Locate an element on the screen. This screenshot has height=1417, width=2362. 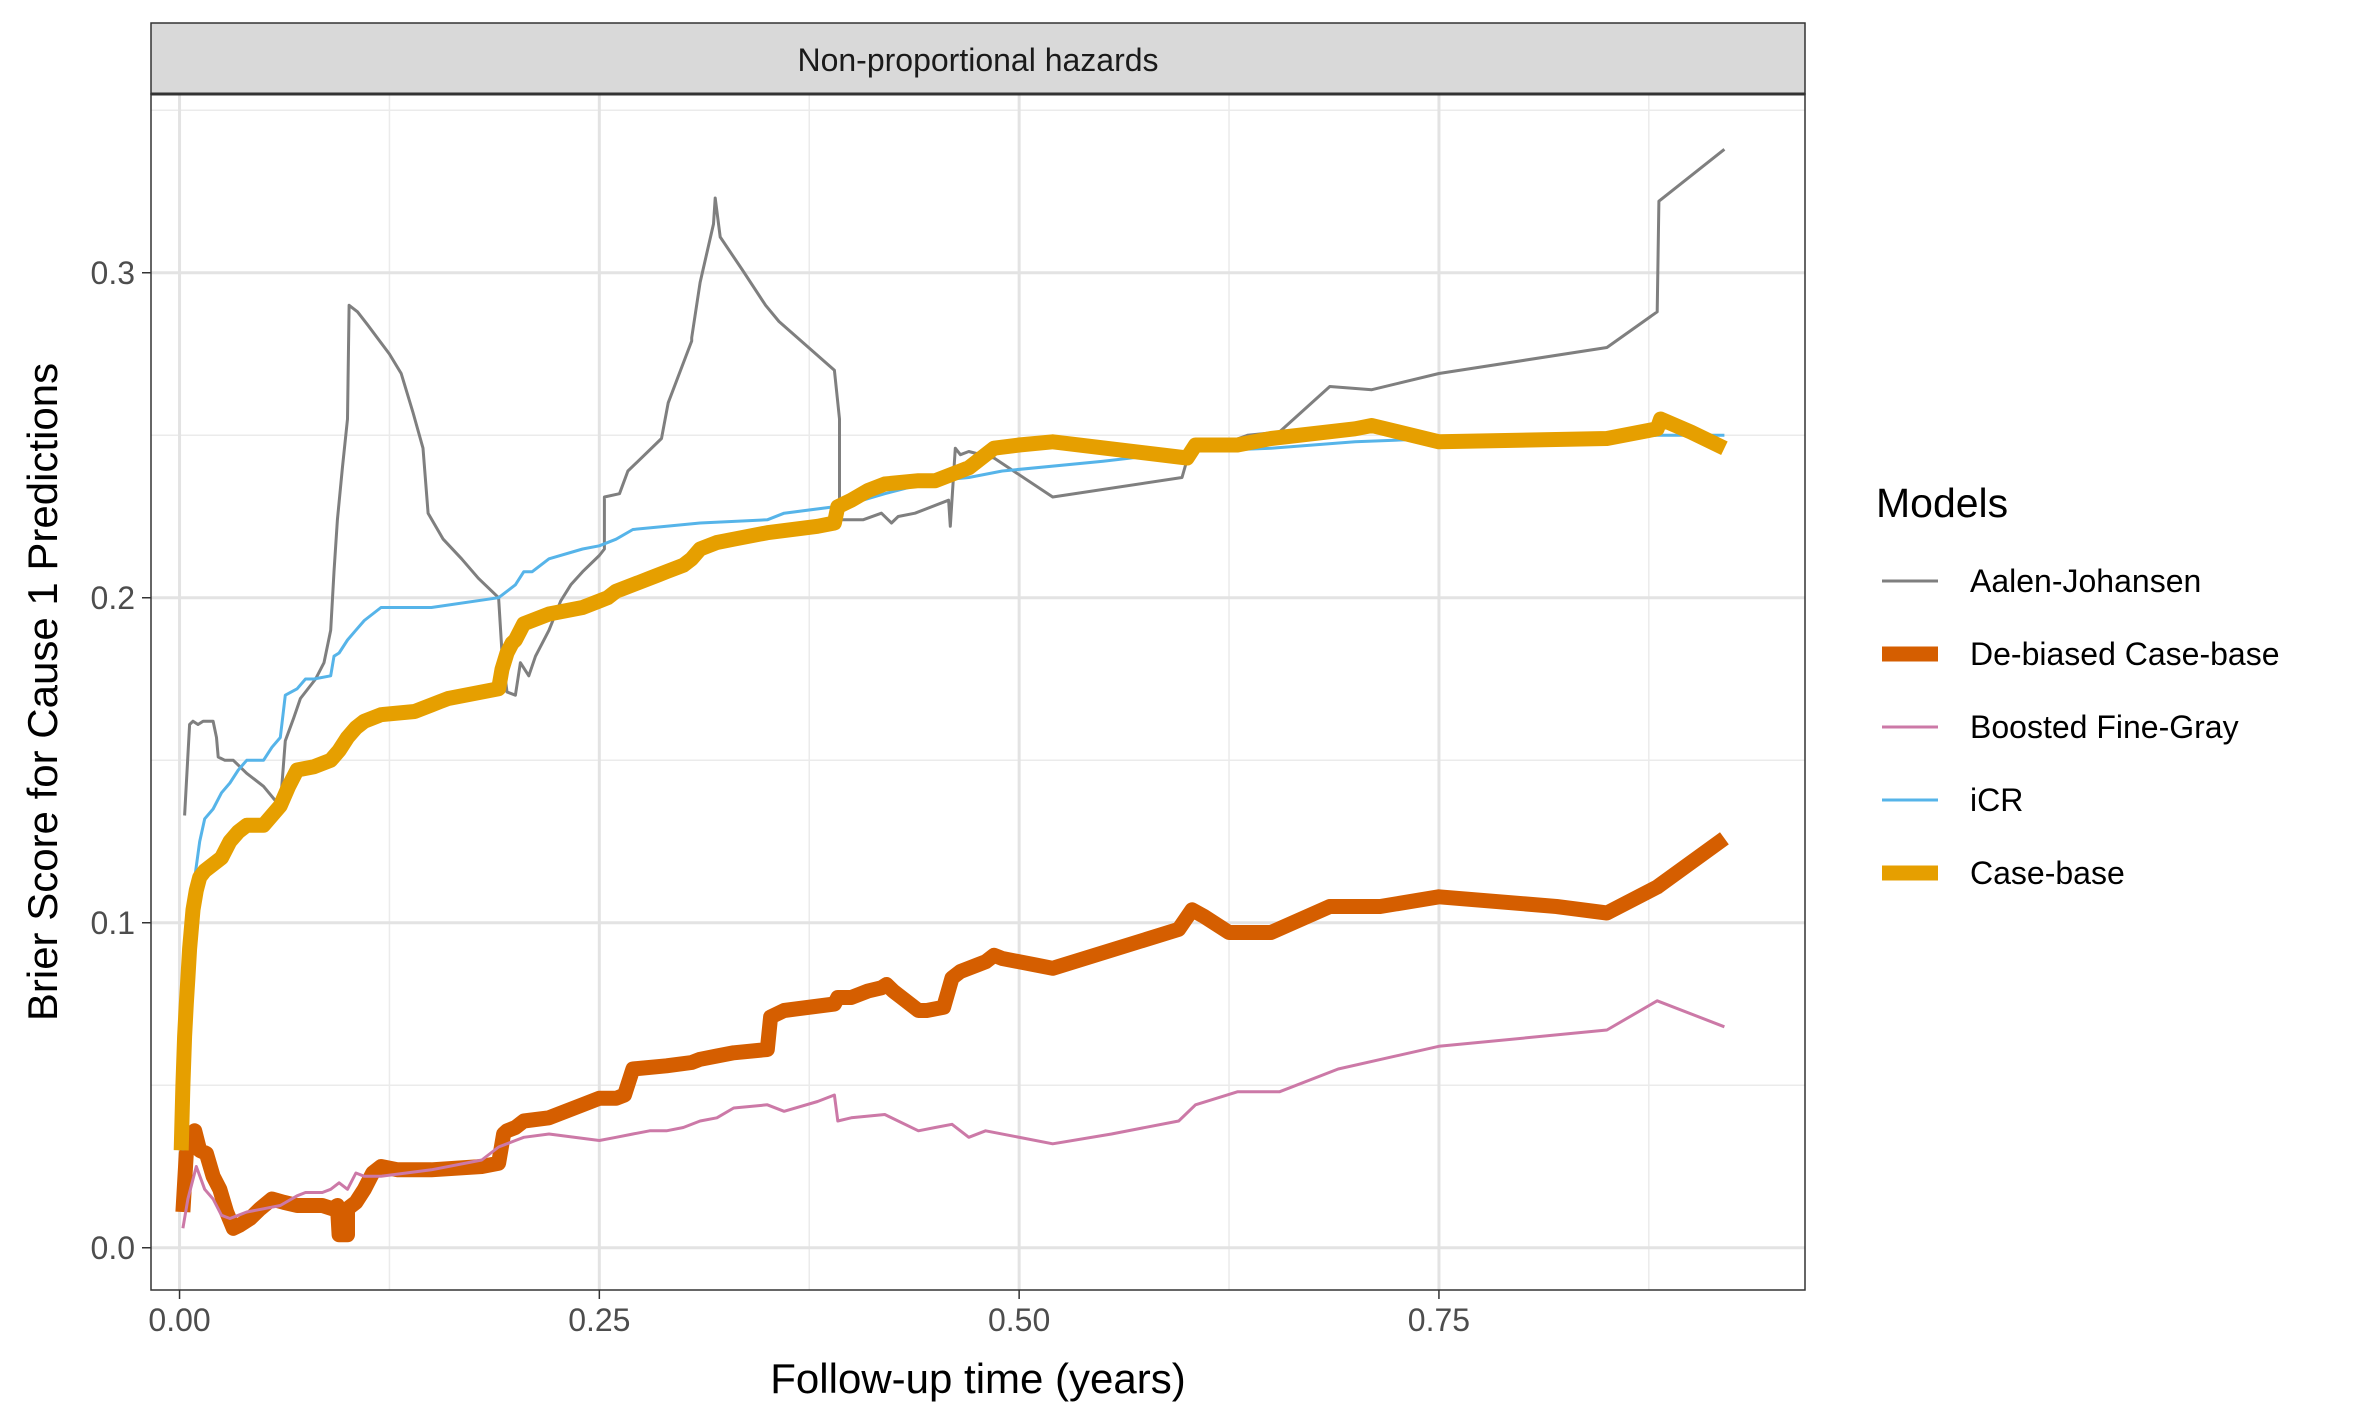
x-tick-label: 0.75 is located at coordinates (1439, 1320).